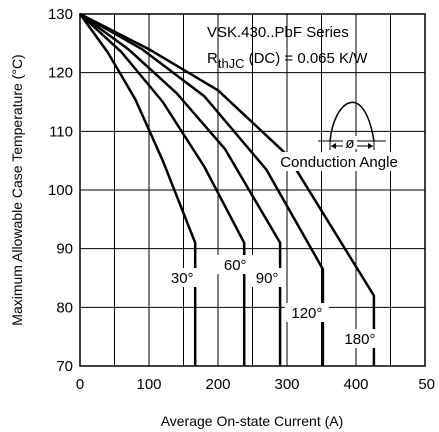 The height and width of the screenshot is (432, 439). Describe the element at coordinates (426, 384) in the screenshot. I see `x-tick-label: 50` at that location.